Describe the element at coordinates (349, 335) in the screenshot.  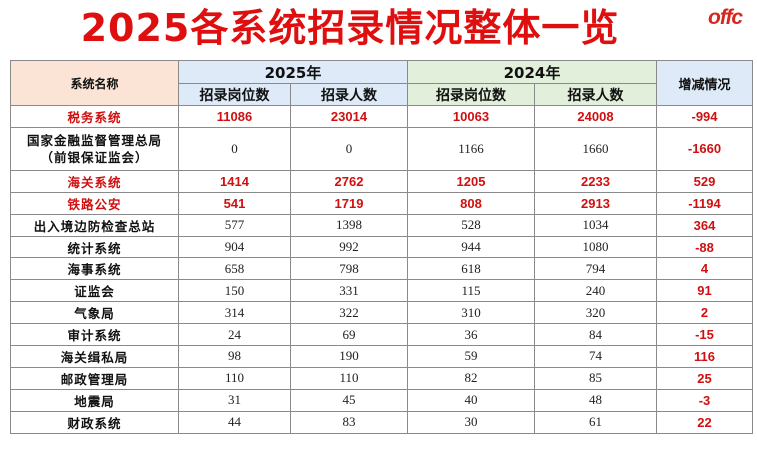
I see `cell-2025-people: 69` at that location.